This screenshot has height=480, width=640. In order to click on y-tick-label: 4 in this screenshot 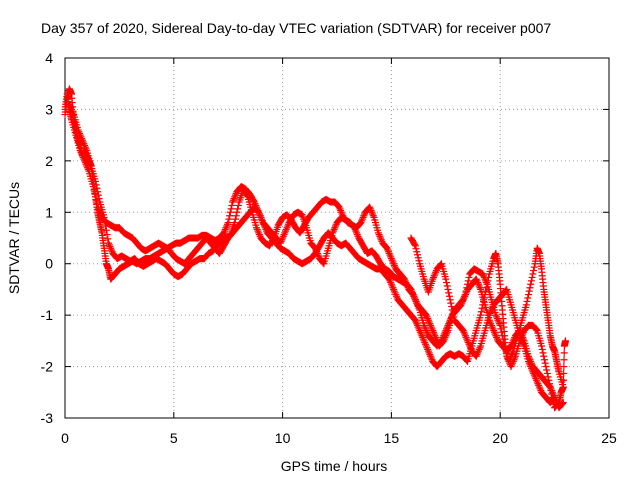, I will do `click(49, 58)`.